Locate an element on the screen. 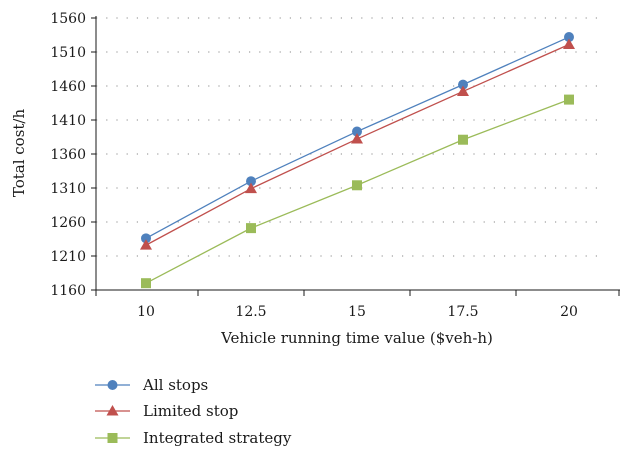  y-axis-label: Total cost/h is located at coordinates (19, 153).